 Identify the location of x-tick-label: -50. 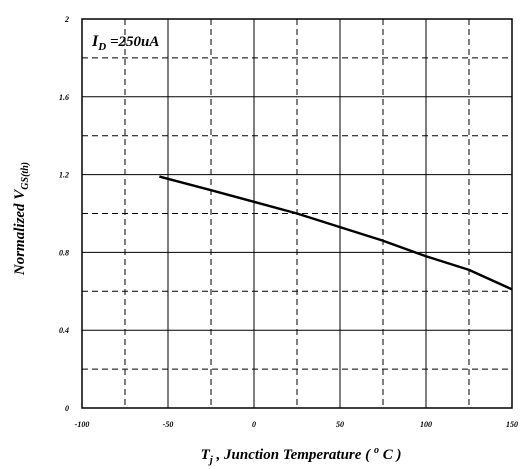
(168, 424).